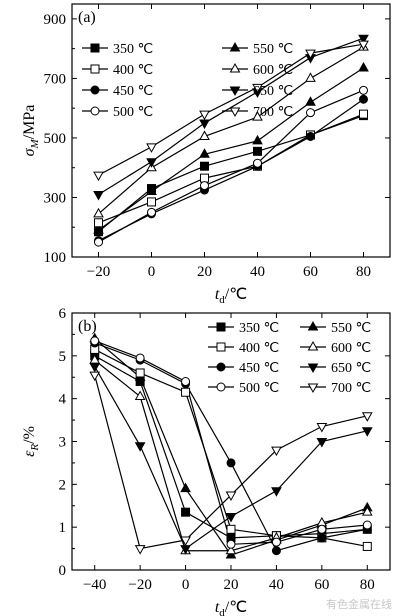  What do you see at coordinates (98, 272) in the screenshot?
I see `x-tick-label: −20` at bounding box center [98, 272].